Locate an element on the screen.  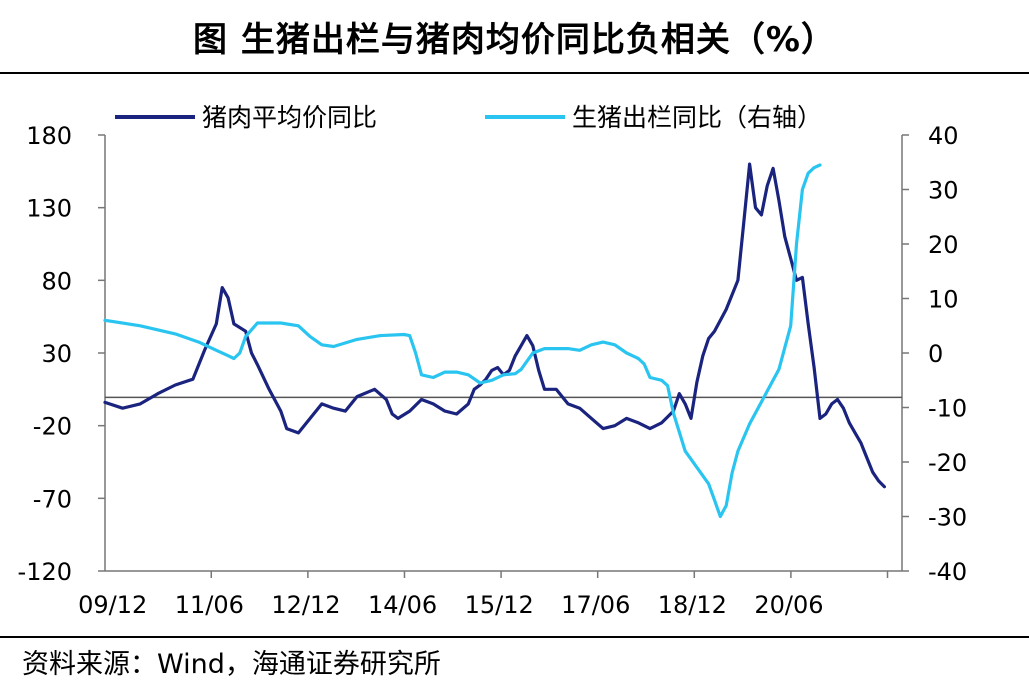
legend: 猪肉平均价同比 生猪出栏同比（右轴） is located at coordinates (468, 117).